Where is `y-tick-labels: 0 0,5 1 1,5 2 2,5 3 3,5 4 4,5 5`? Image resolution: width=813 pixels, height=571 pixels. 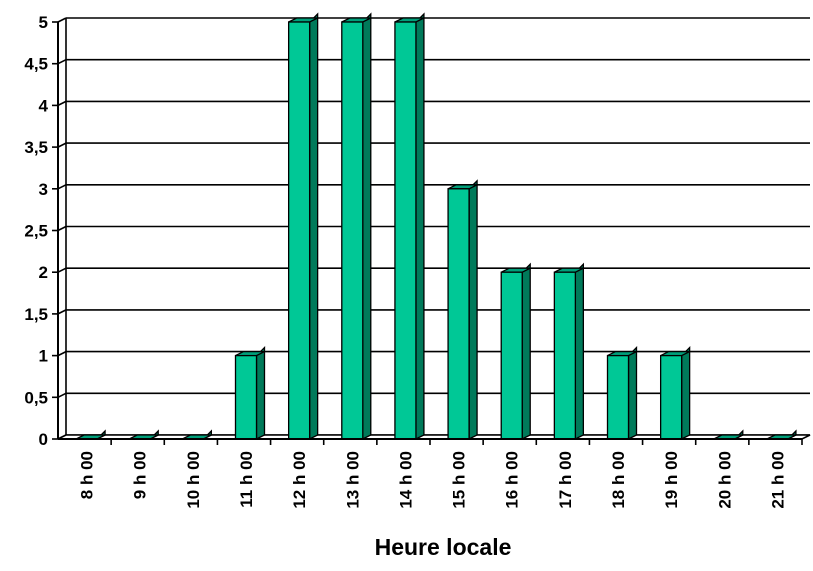
y-tick-labels: 0 0,5 1 1,5 2 2,5 3 3,5 4 4,5 5 is located at coordinates (36, 231).